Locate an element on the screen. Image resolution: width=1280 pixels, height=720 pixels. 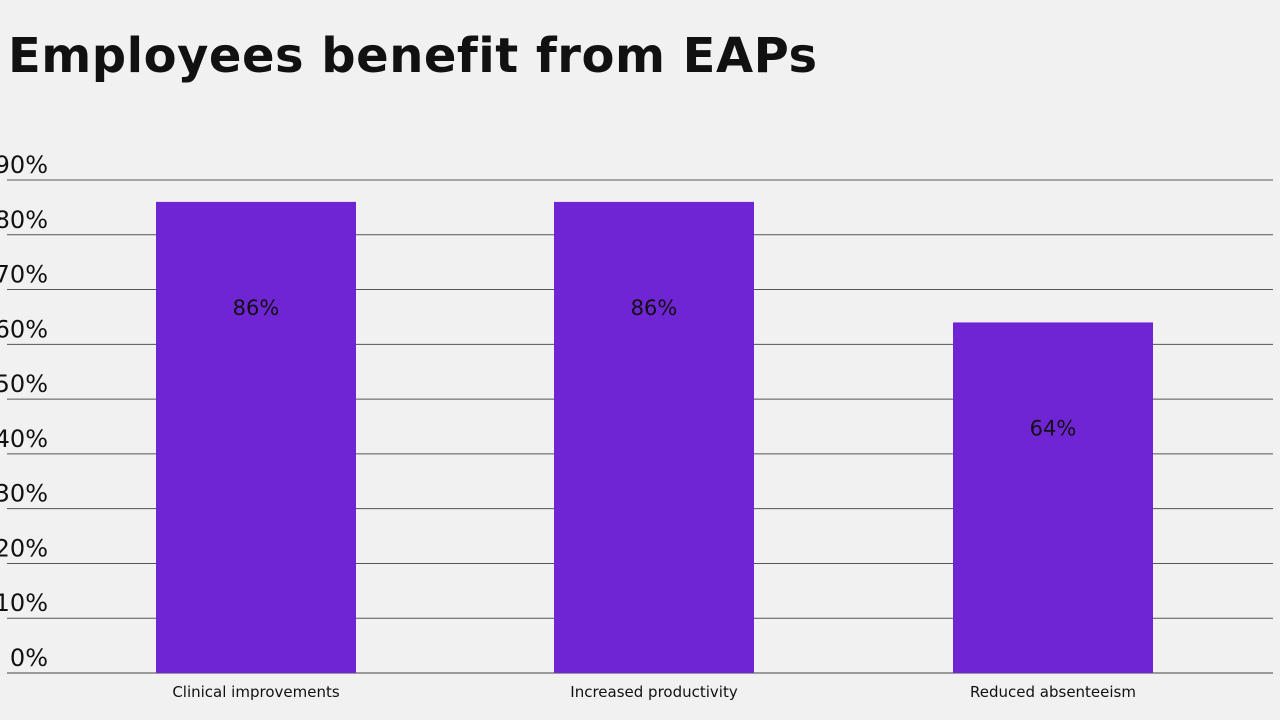
x-tick-label: Clinical improvements is located at coordinates (256, 692).